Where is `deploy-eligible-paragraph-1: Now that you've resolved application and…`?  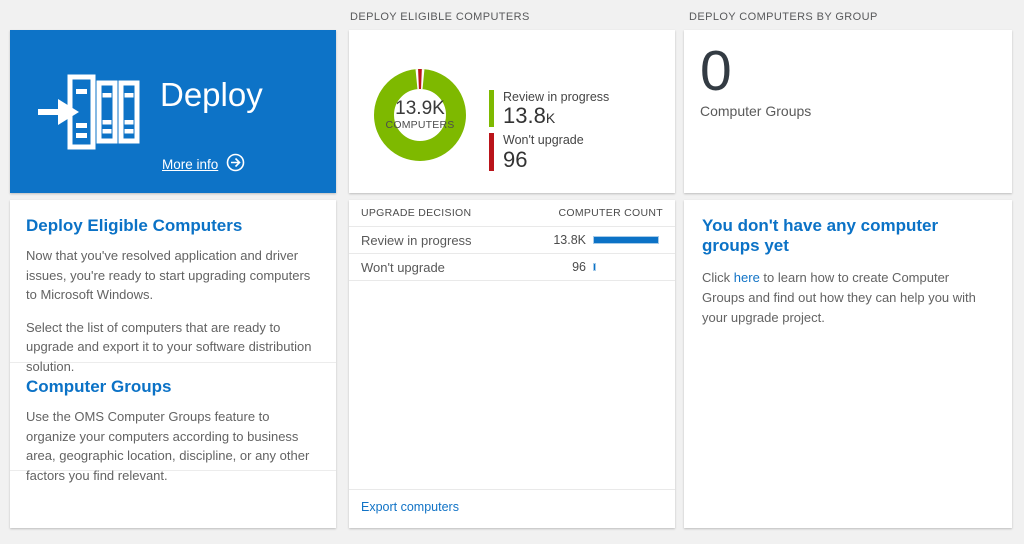
deploy-eligible-paragraph-1: Now that you've resolved application and… is located at coordinates (168, 275).